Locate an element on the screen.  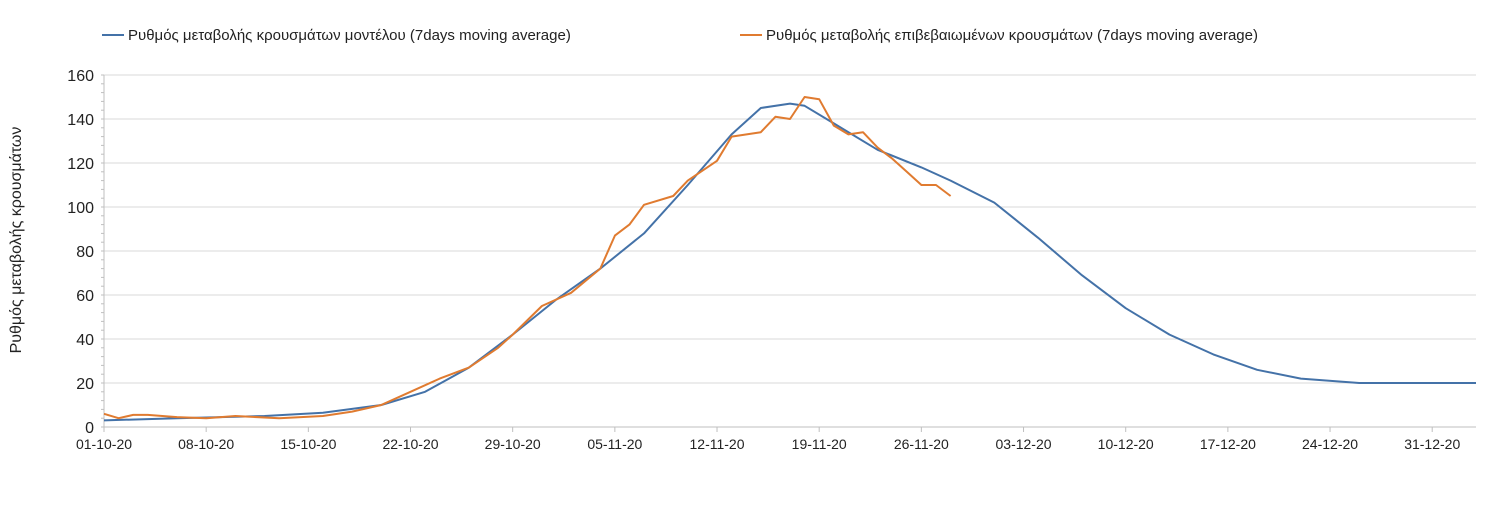
x-tick-label: 03-12-20 is located at coordinates (1024, 444).